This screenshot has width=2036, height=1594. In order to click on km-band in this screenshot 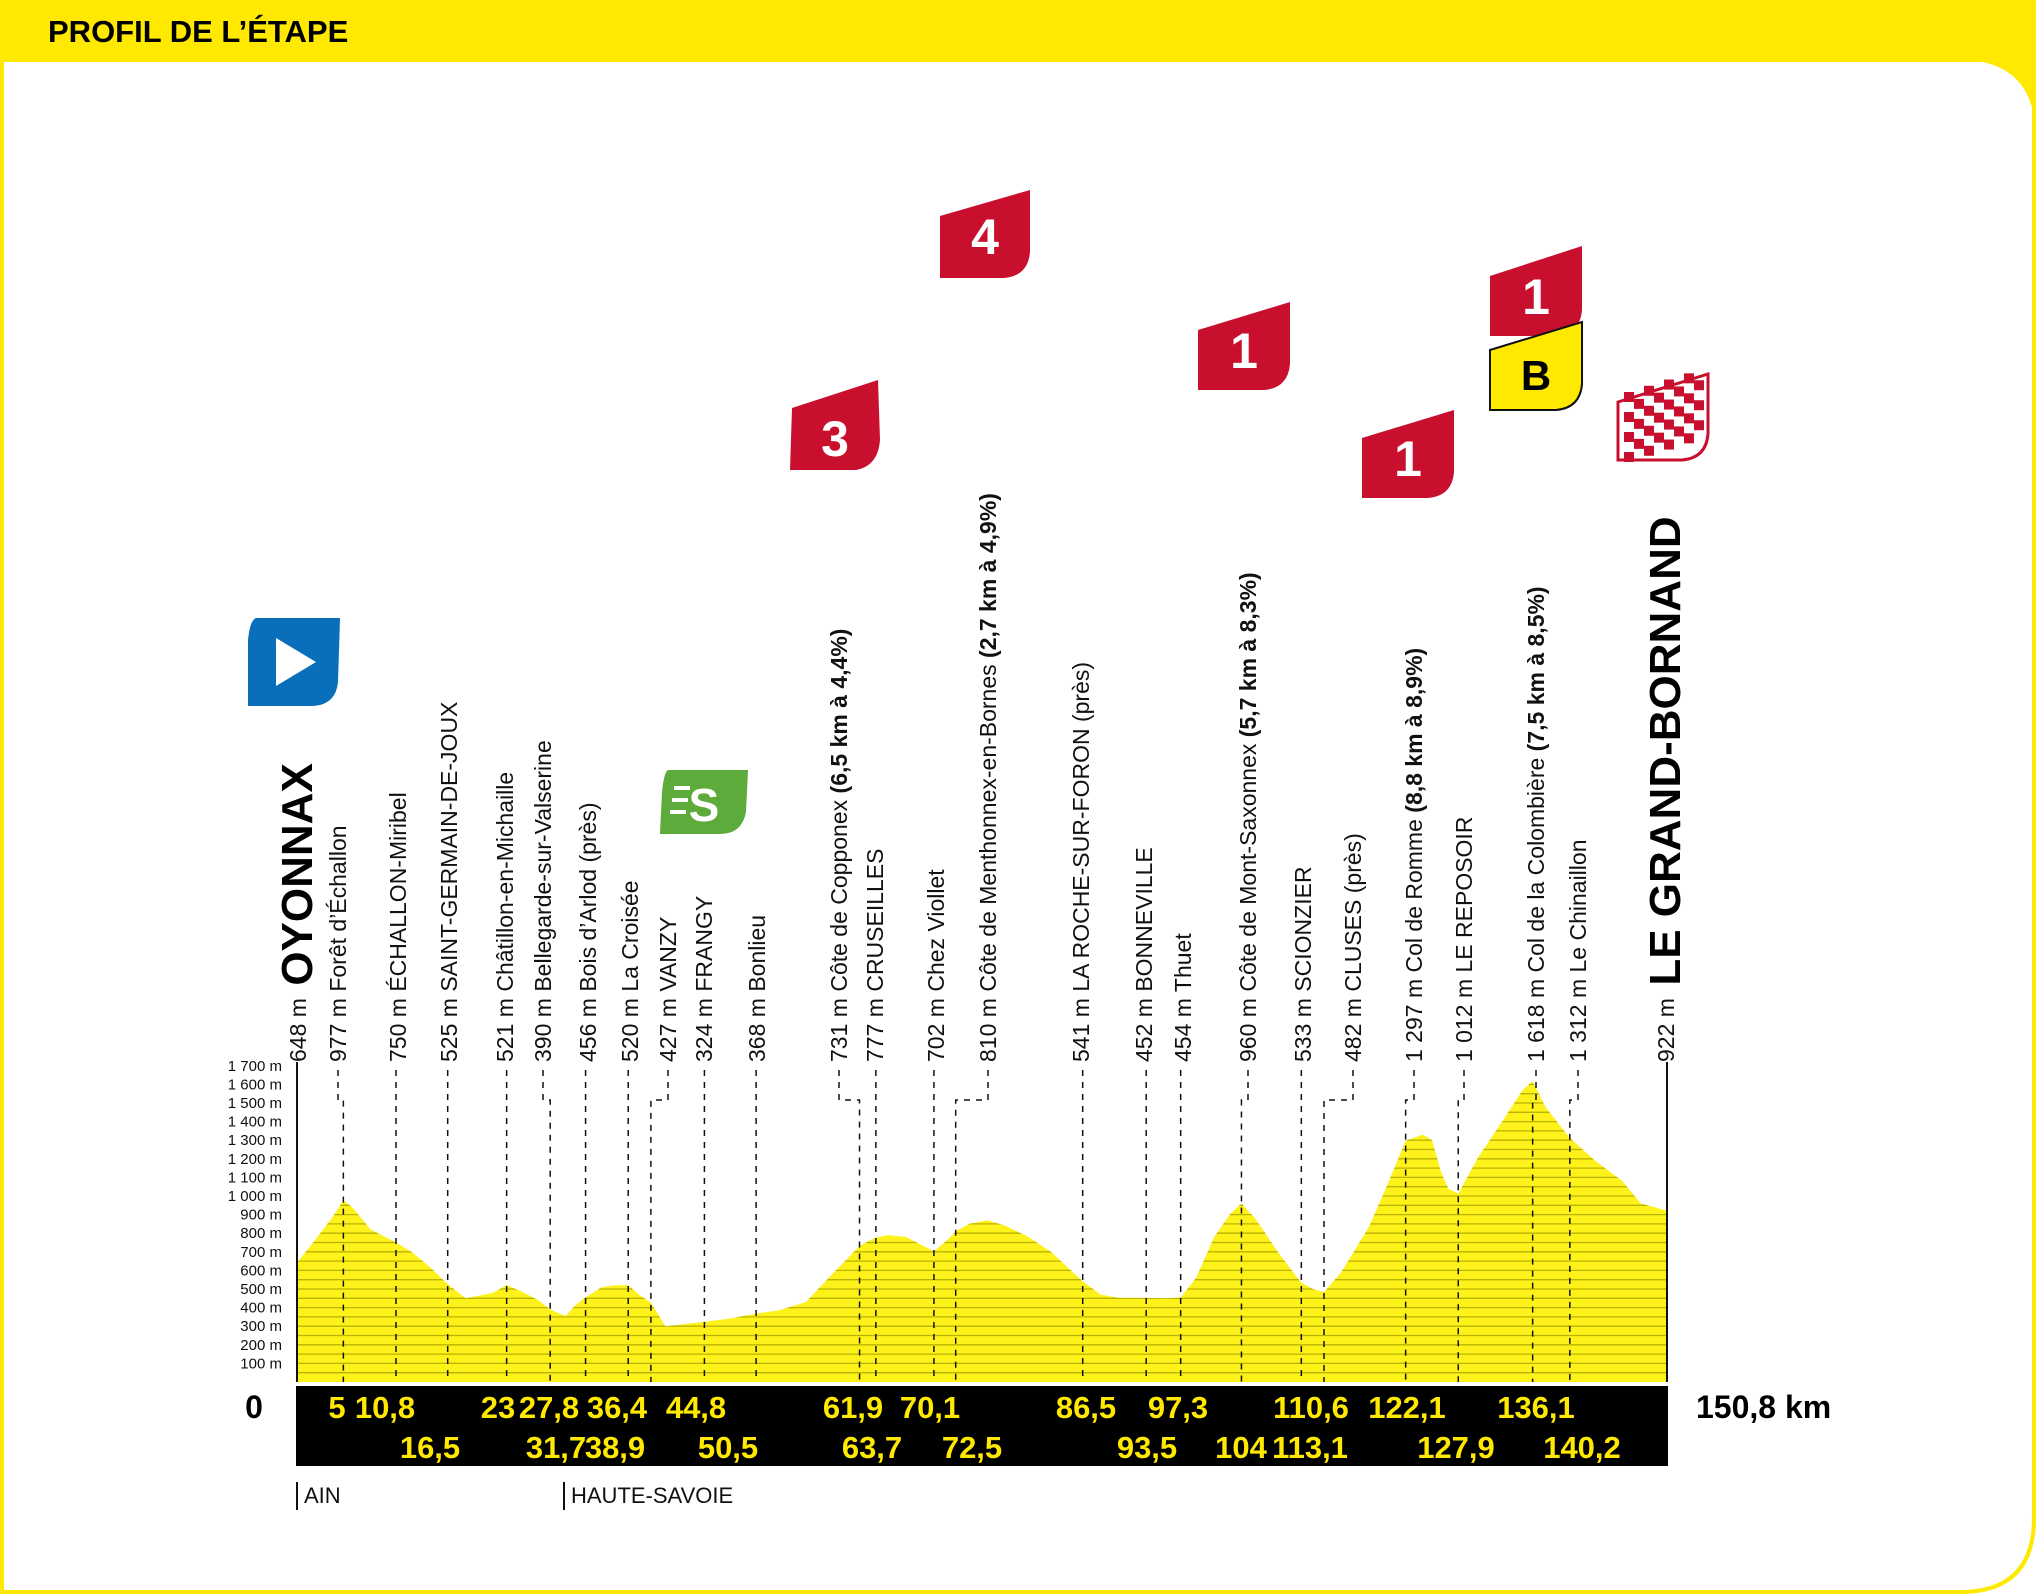, I will do `click(982, 1426)`.